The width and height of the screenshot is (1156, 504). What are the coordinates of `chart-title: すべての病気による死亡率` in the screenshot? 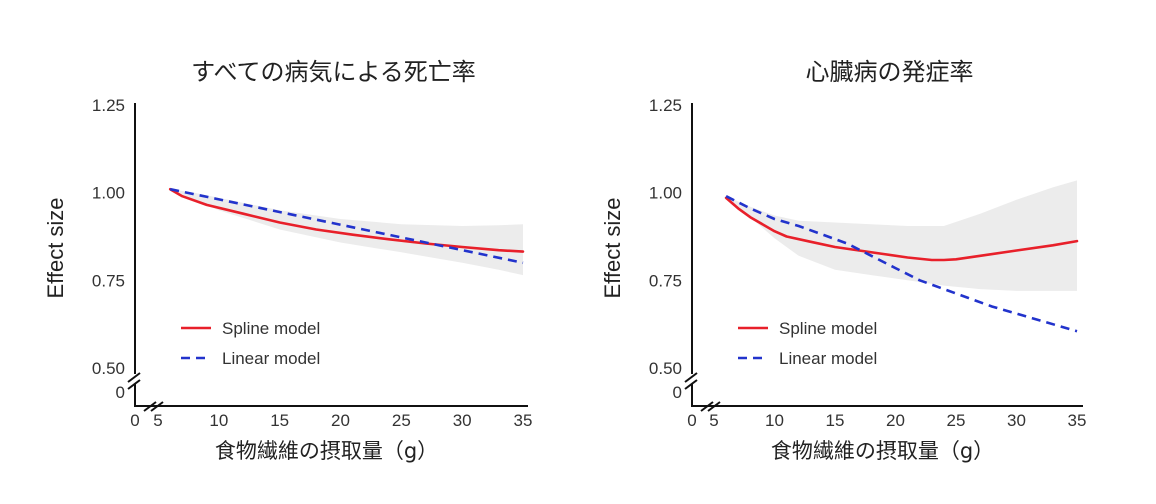 It's located at (333, 72).